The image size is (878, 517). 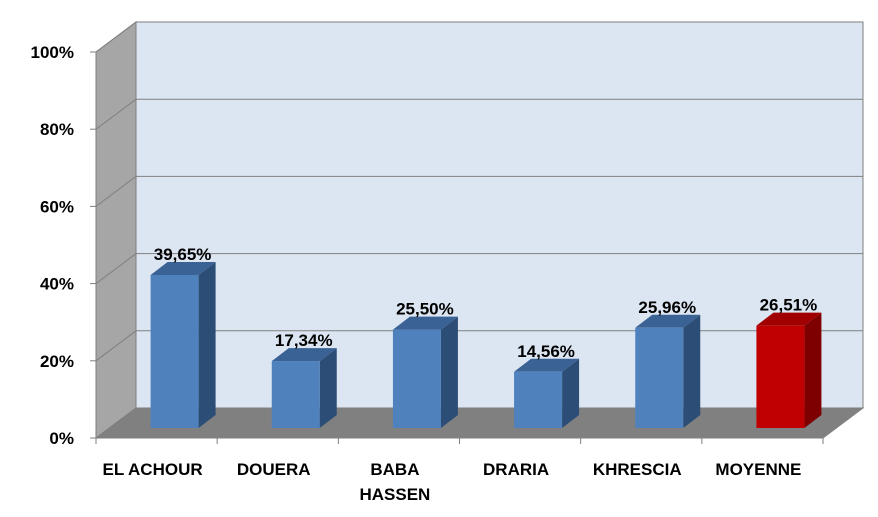 What do you see at coordinates (57, 206) in the screenshot?
I see `y-tick-label: 60%` at bounding box center [57, 206].